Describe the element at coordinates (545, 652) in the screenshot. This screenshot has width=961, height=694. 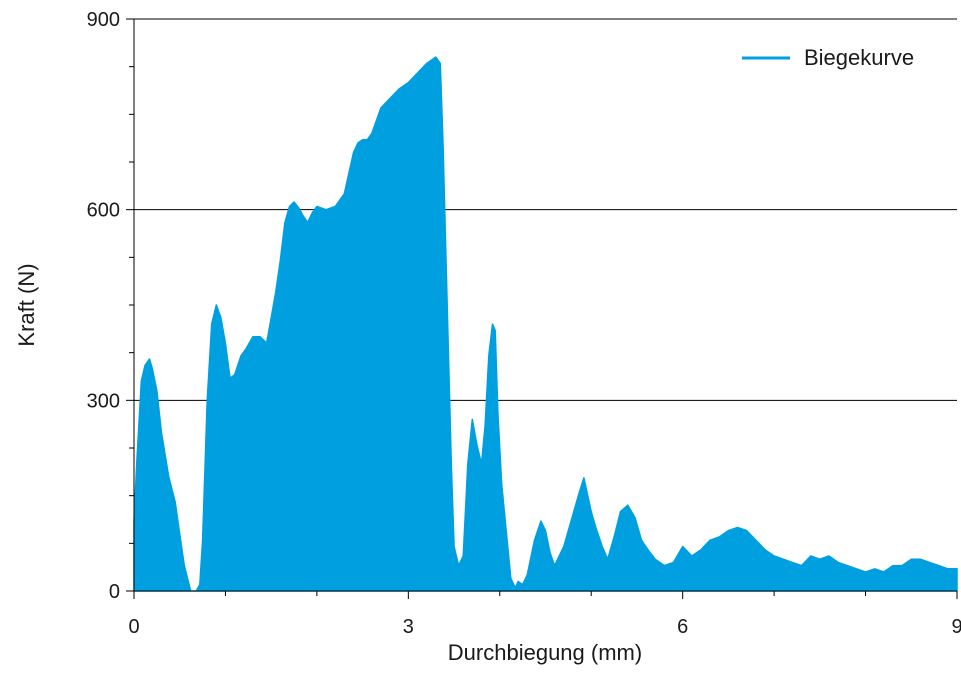
I see `x-axis-title: Durchbiegung (mm)` at that location.